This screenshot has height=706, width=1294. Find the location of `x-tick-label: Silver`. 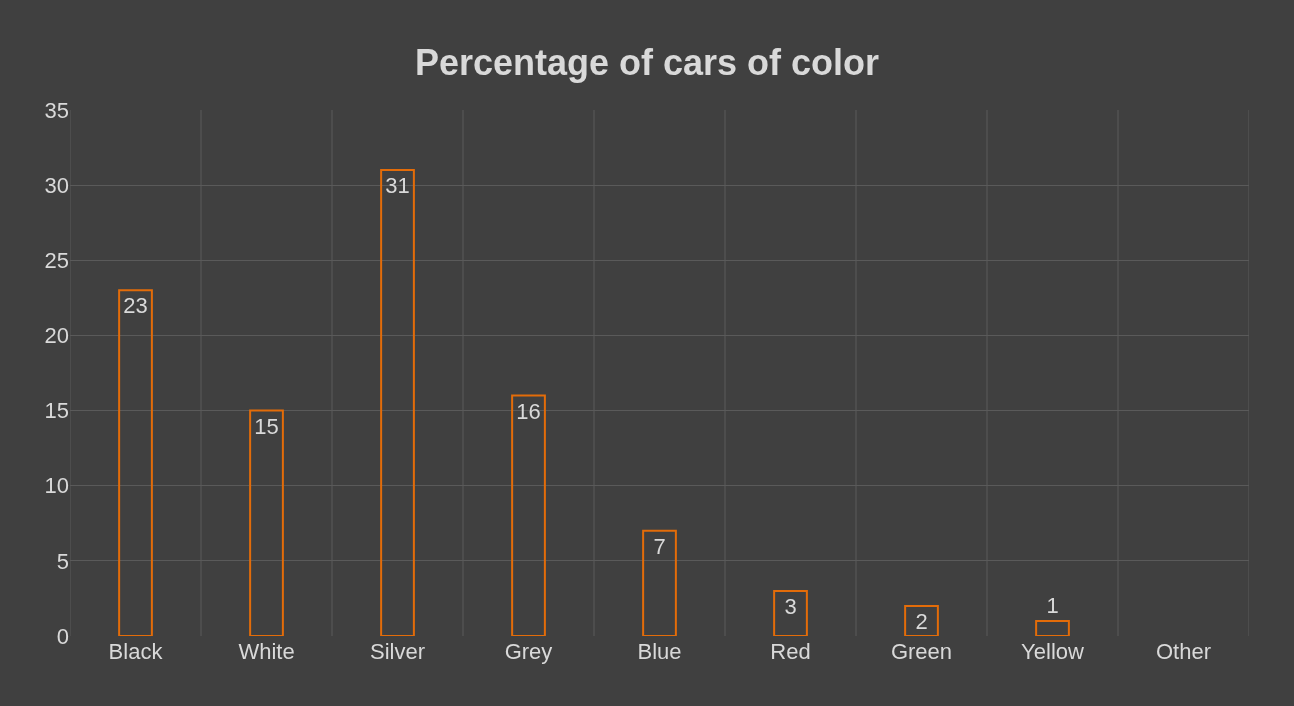

x-tick-label: Silver is located at coordinates (397, 651).